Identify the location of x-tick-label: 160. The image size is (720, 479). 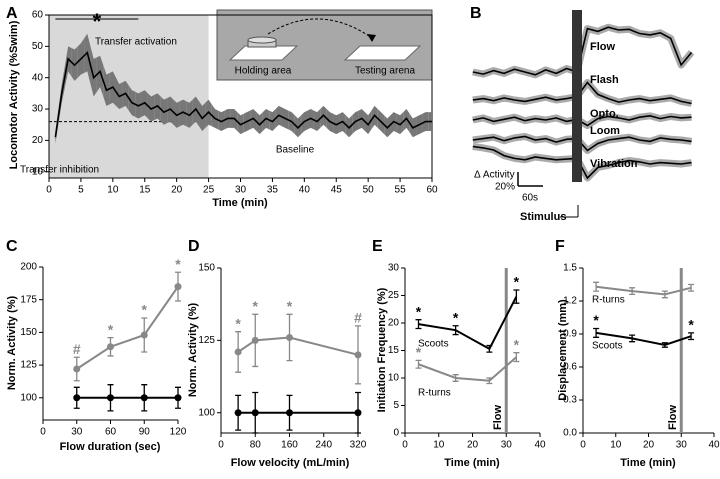
(289, 445).